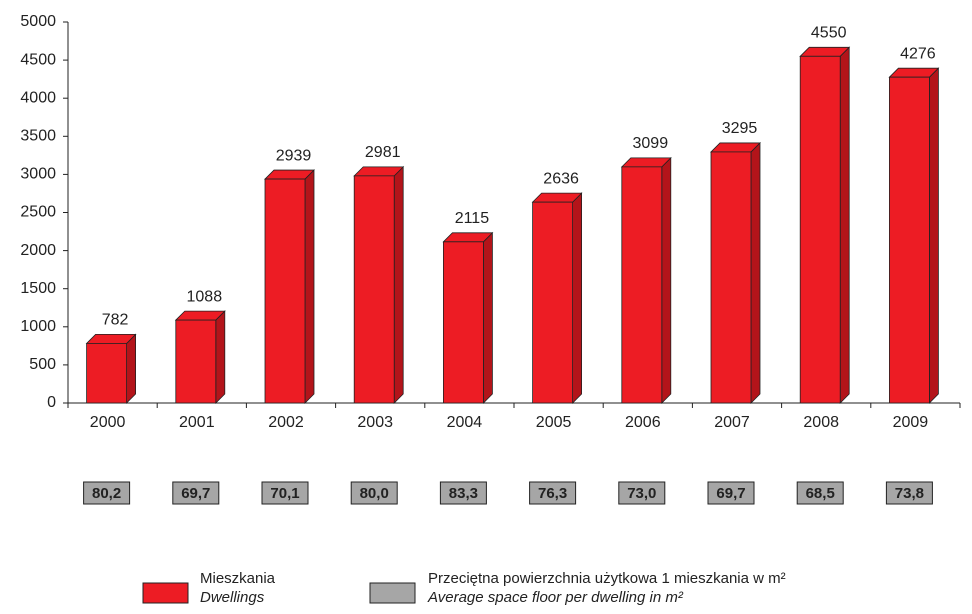 Image resolution: width=972 pixels, height=614 pixels. I want to click on y-tick-label: 1000, so click(38, 326).